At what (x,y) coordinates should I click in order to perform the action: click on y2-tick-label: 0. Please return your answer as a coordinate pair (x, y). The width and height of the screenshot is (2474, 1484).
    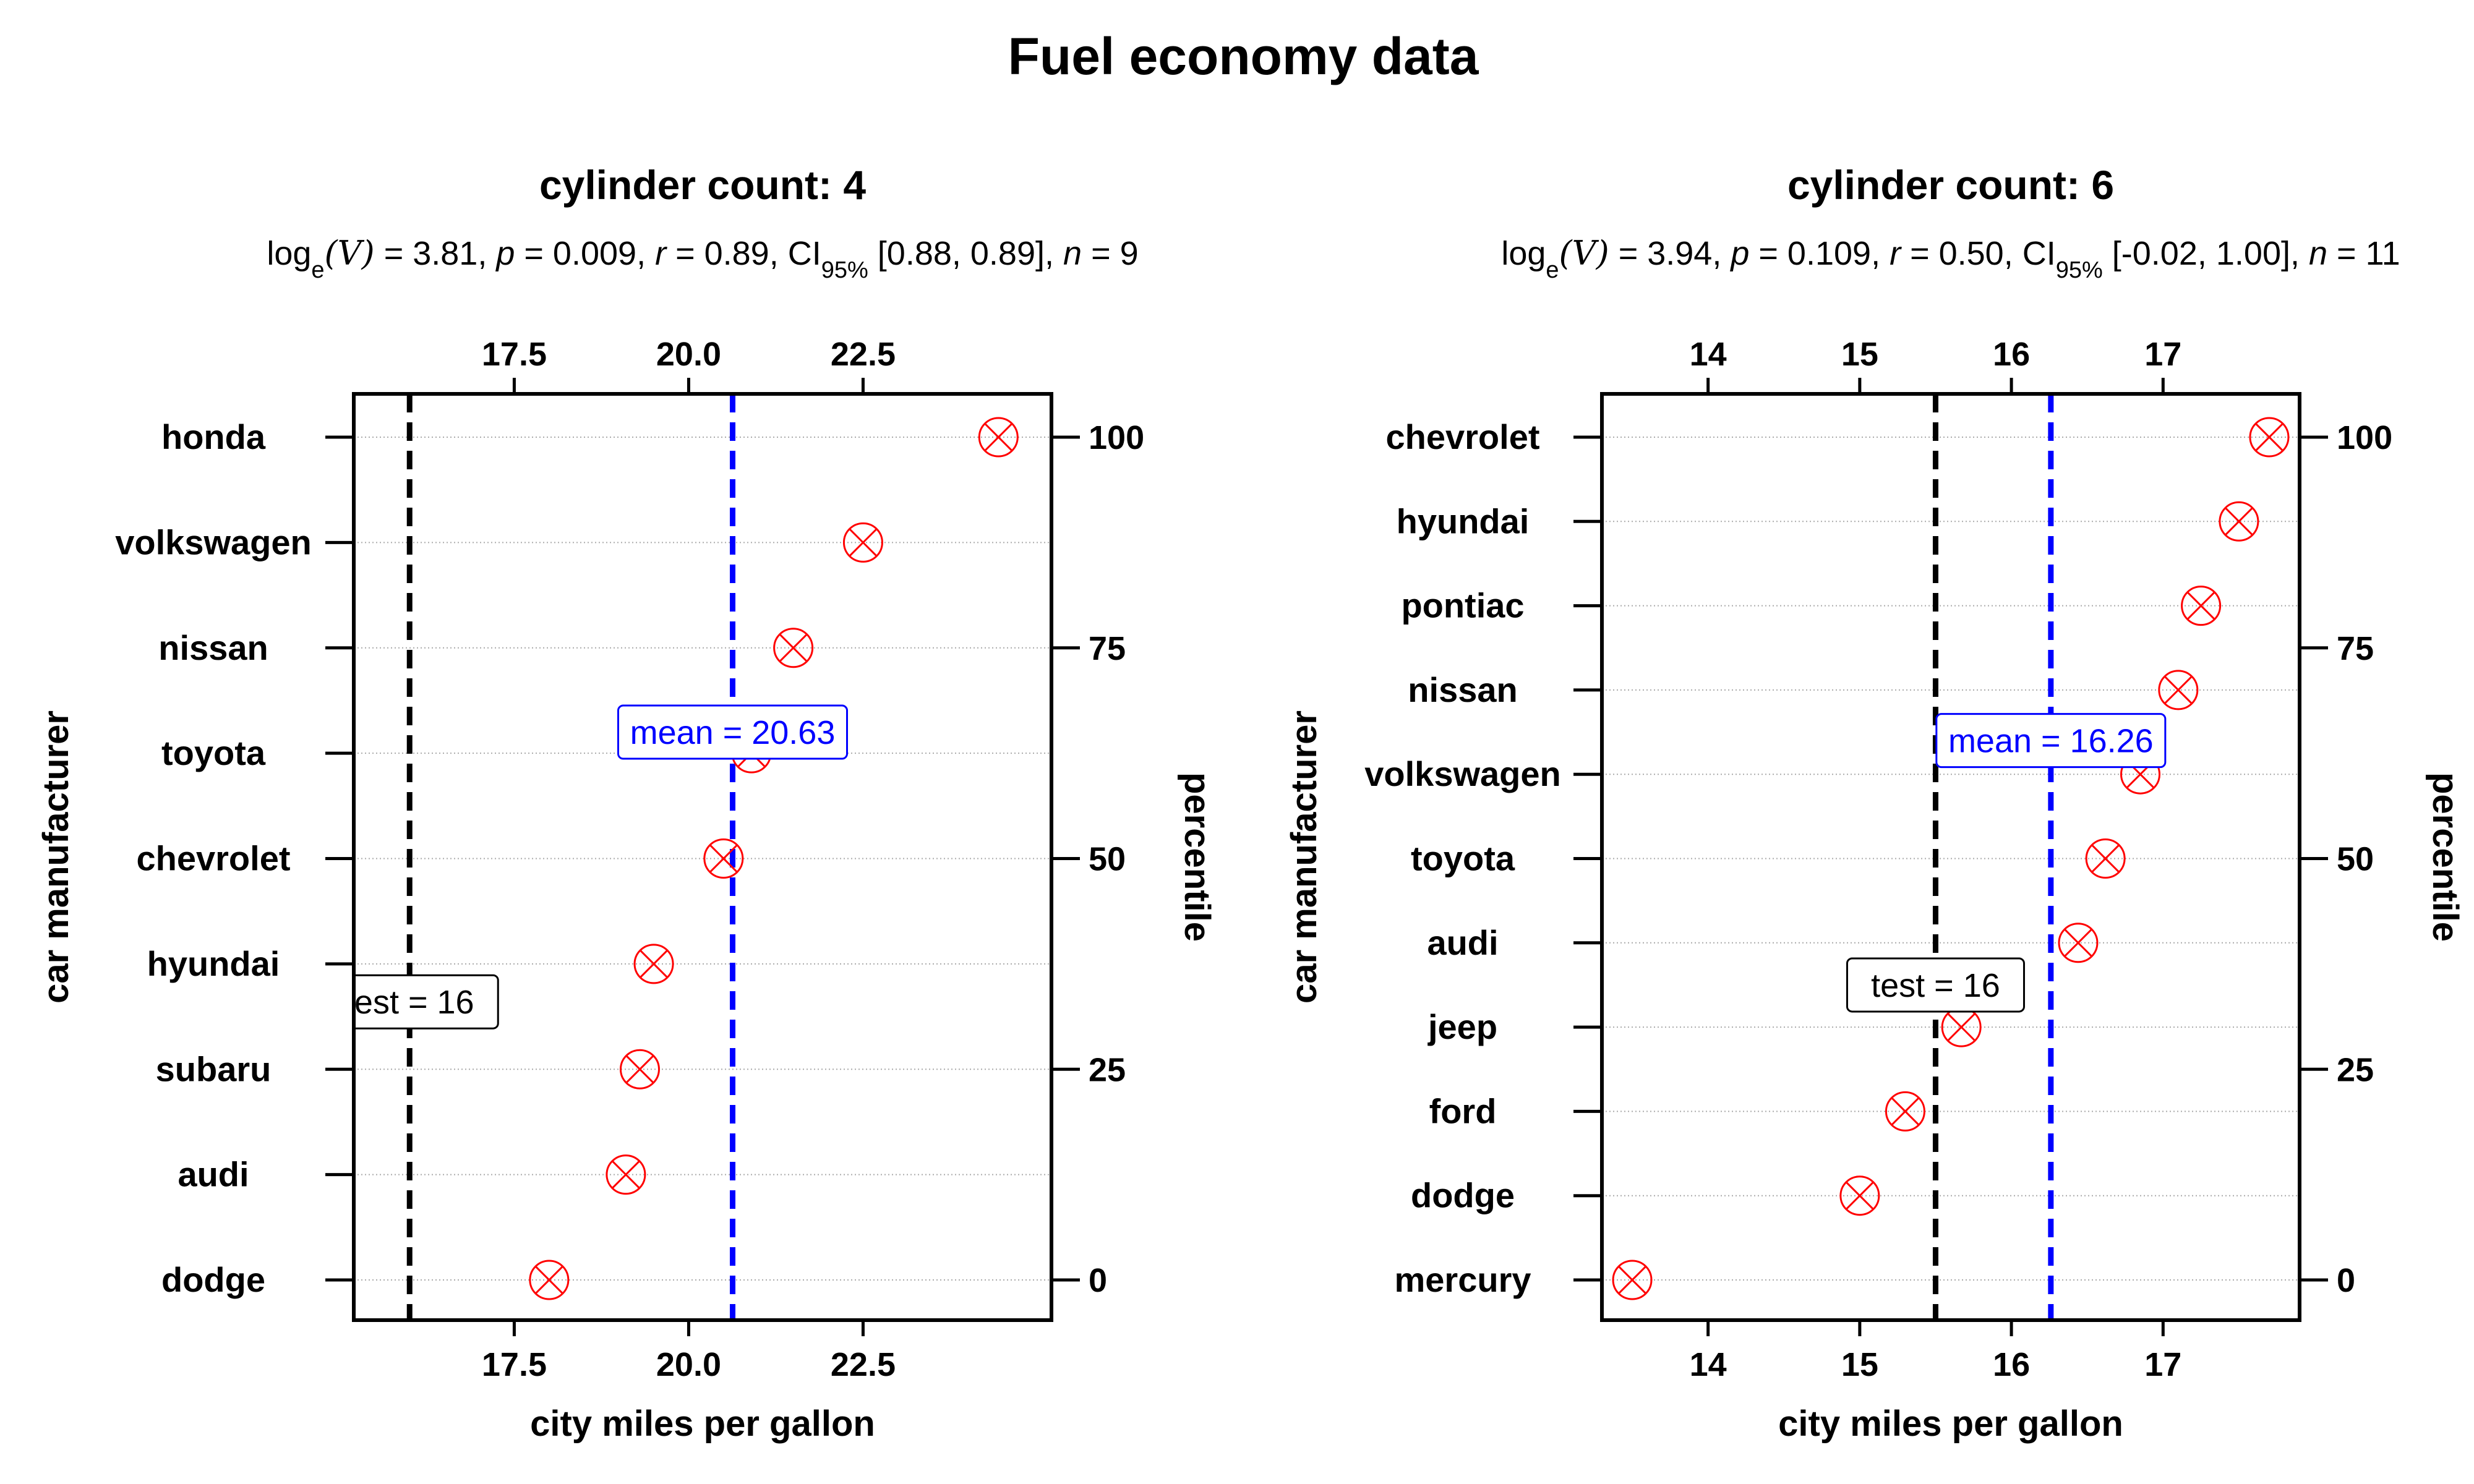
    Looking at the image, I should click on (1098, 1280).